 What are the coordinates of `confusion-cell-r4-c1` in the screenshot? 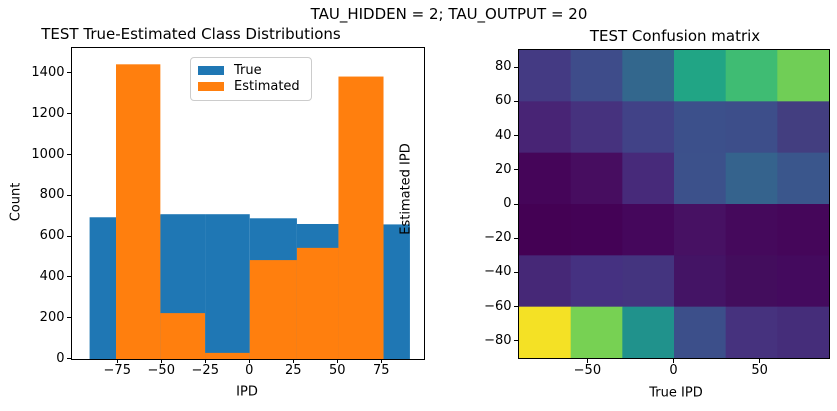 It's located at (596, 281).